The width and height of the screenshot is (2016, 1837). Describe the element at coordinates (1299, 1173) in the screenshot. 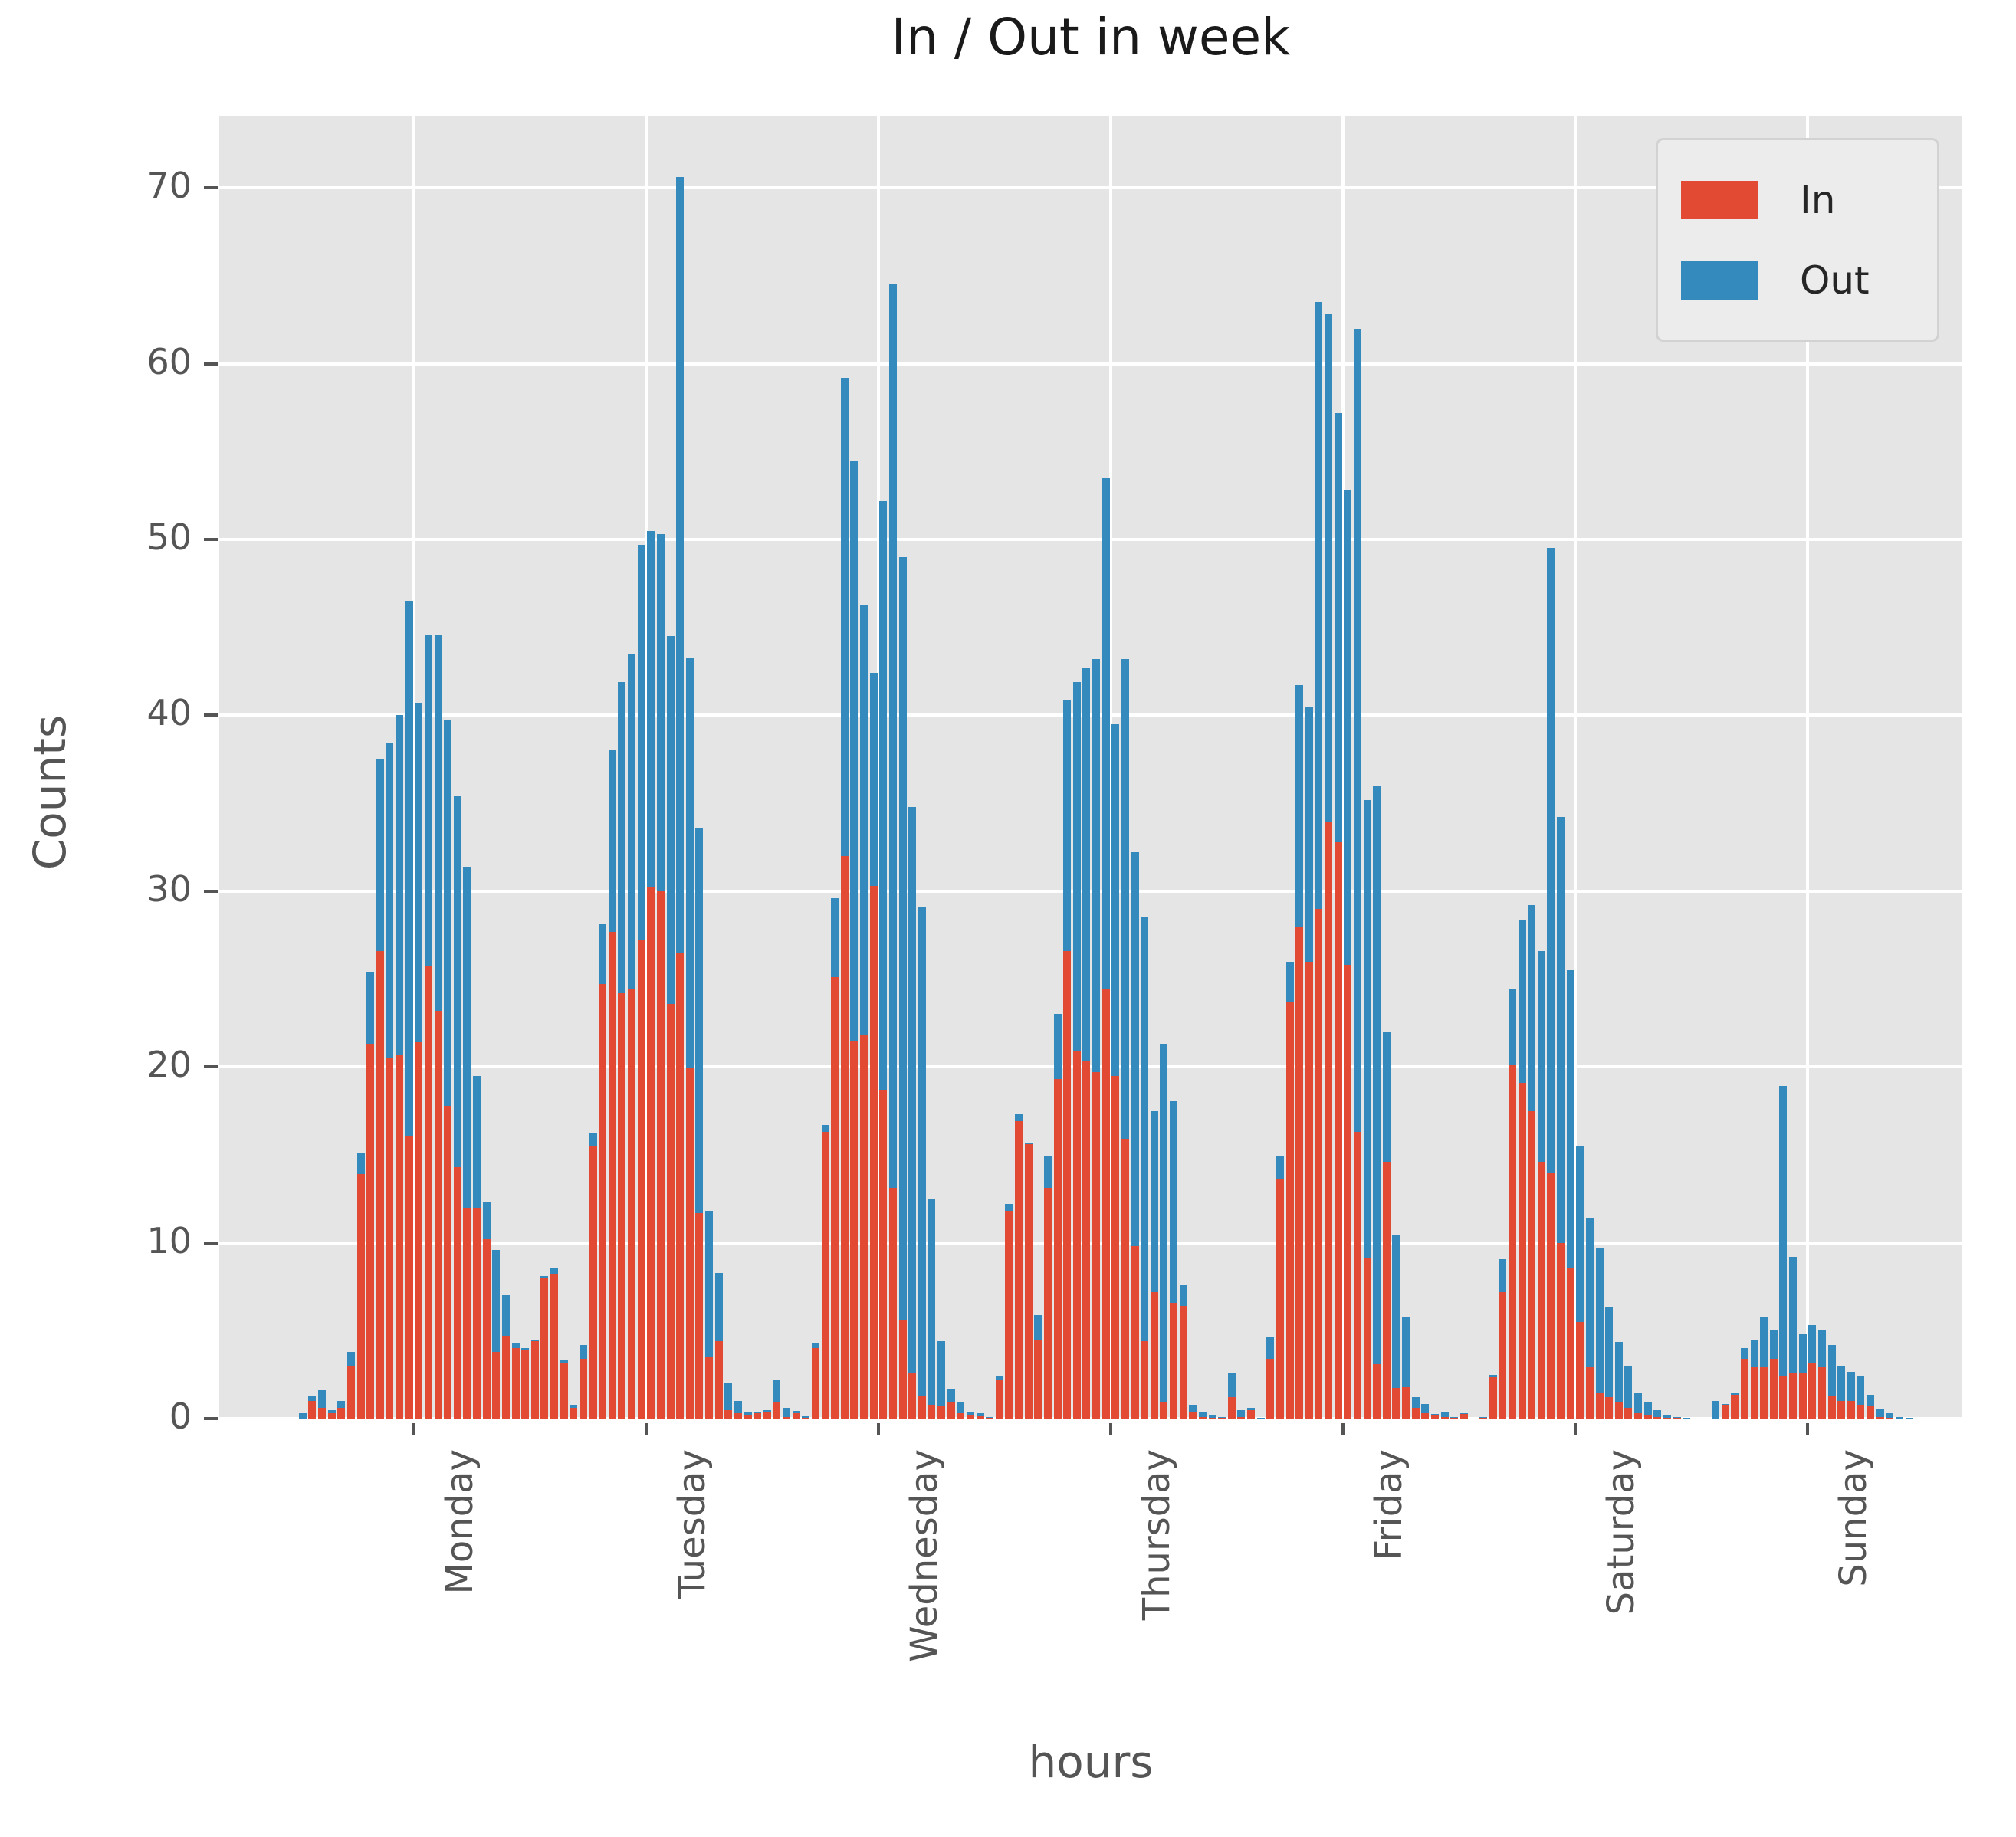

I see `bar-in-friday-h7` at that location.